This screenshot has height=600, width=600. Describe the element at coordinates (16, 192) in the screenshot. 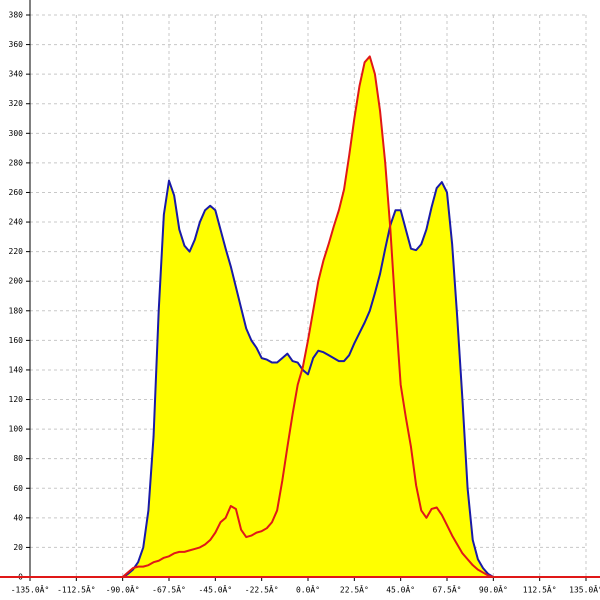

I see `y-tick-label: 260` at that location.